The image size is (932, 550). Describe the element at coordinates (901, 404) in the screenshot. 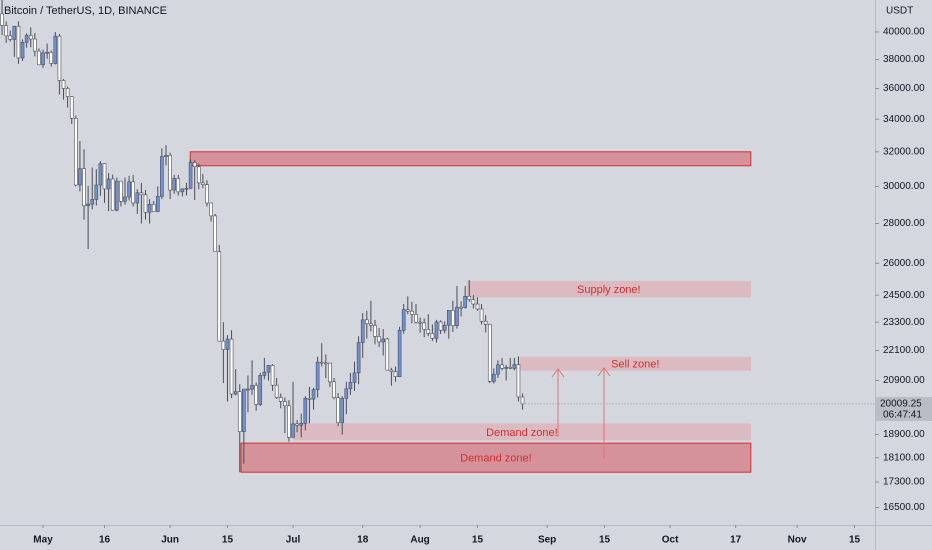

I see `last-price-label: 20009.25` at that location.